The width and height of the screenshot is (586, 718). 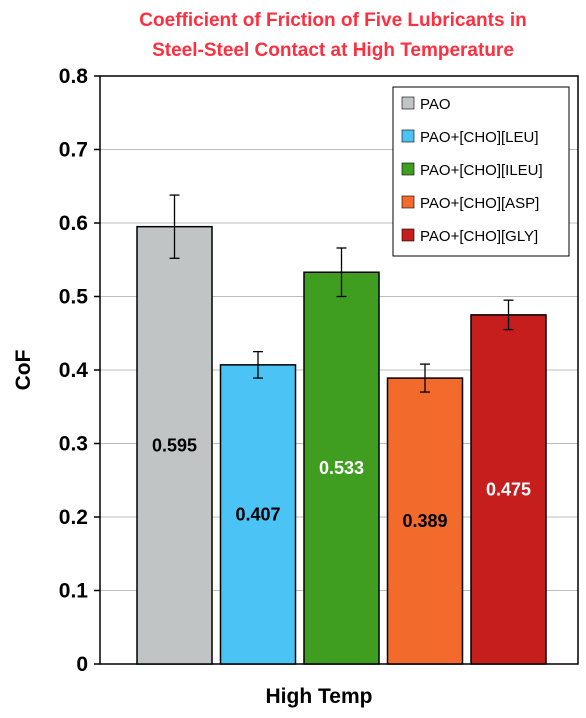 I want to click on bar-group: 0.407, so click(x=258, y=507).